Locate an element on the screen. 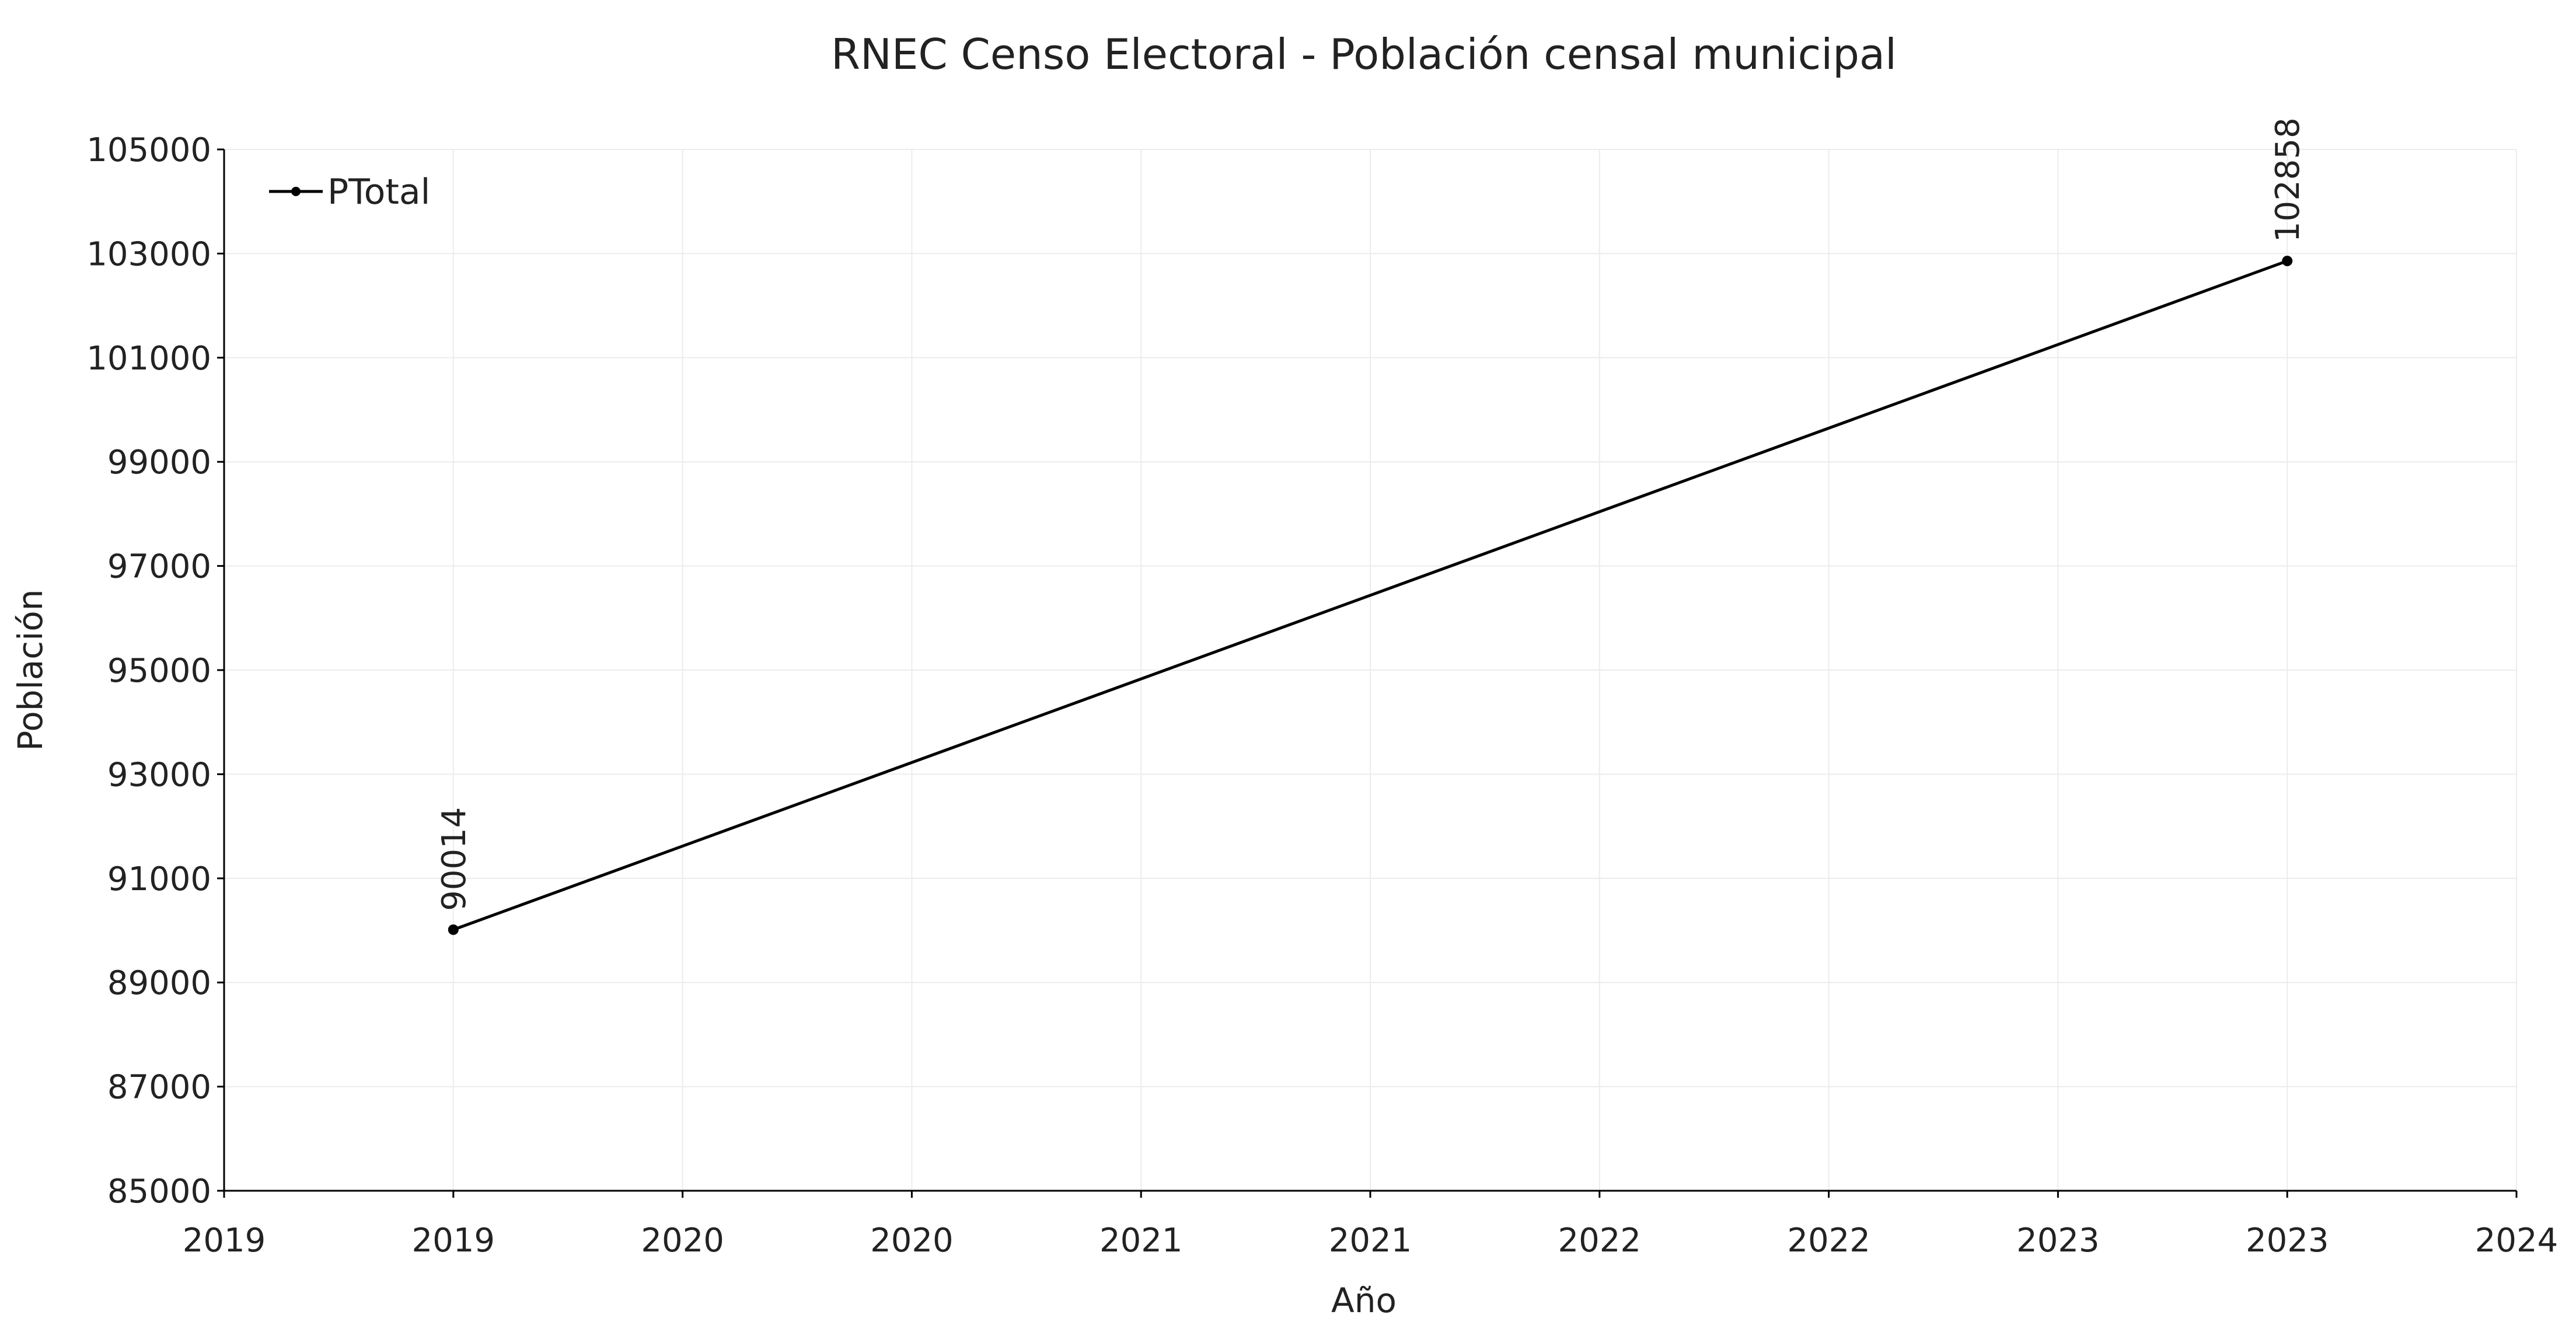 The height and width of the screenshot is (1325, 2576). y-tick-label: 91000 is located at coordinates (159, 879).